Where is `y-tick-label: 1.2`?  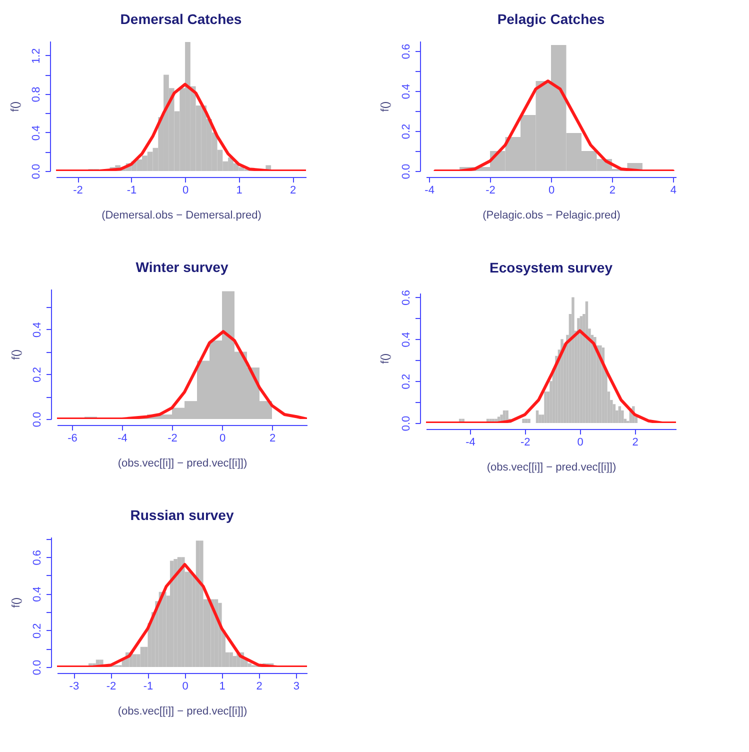
y-tick-label: 1.2 is located at coordinates (36, 56).